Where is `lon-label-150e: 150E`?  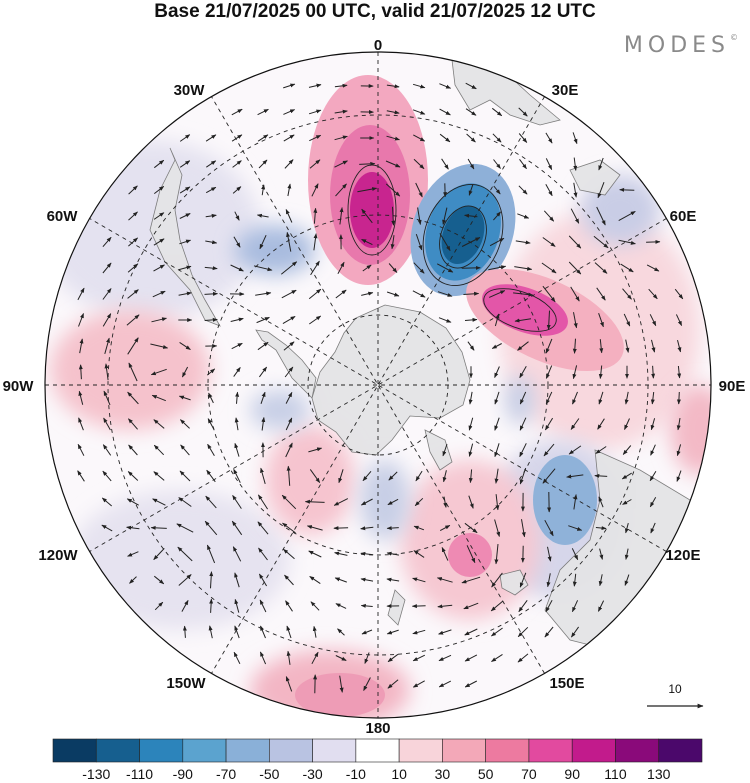
lon-label-150e: 150E is located at coordinates (566, 683).